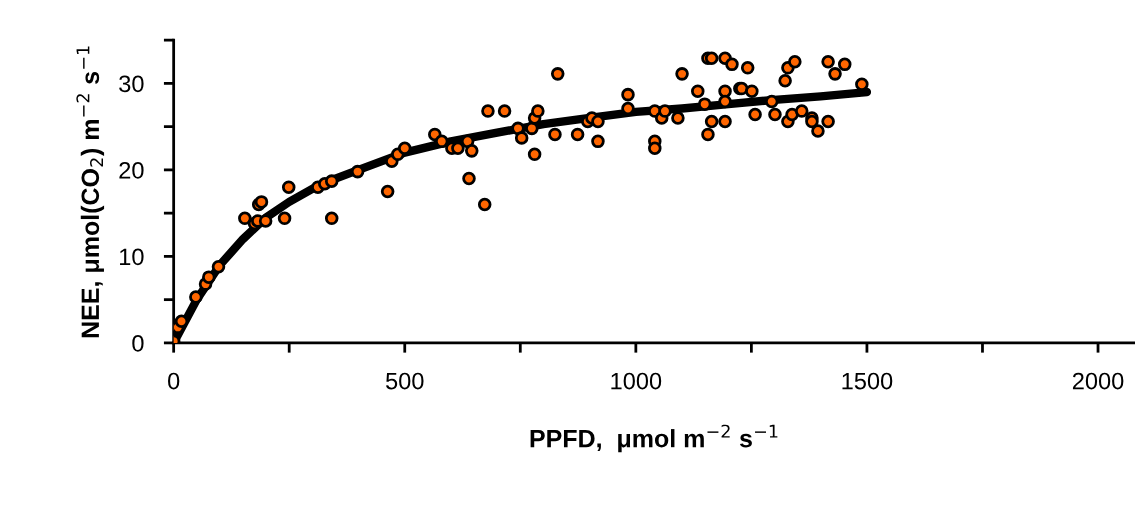 Image resolution: width=1135 pixels, height=508 pixels. What do you see at coordinates (867, 381) in the screenshot?
I see `x-tick-label: 1500` at bounding box center [867, 381].